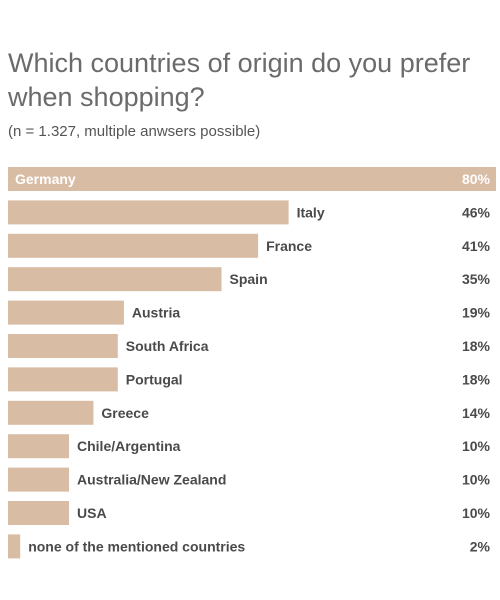 This screenshot has height=600, width=500. Describe the element at coordinates (476, 446) in the screenshot. I see `value-label-chile-argentina: 10%` at that location.